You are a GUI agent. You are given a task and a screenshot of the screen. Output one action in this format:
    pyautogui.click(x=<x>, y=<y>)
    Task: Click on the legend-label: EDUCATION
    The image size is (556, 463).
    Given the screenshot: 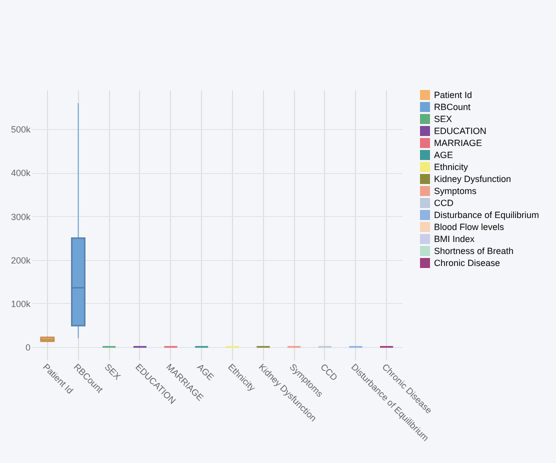 What is the action you would take?
    pyautogui.click(x=460, y=131)
    